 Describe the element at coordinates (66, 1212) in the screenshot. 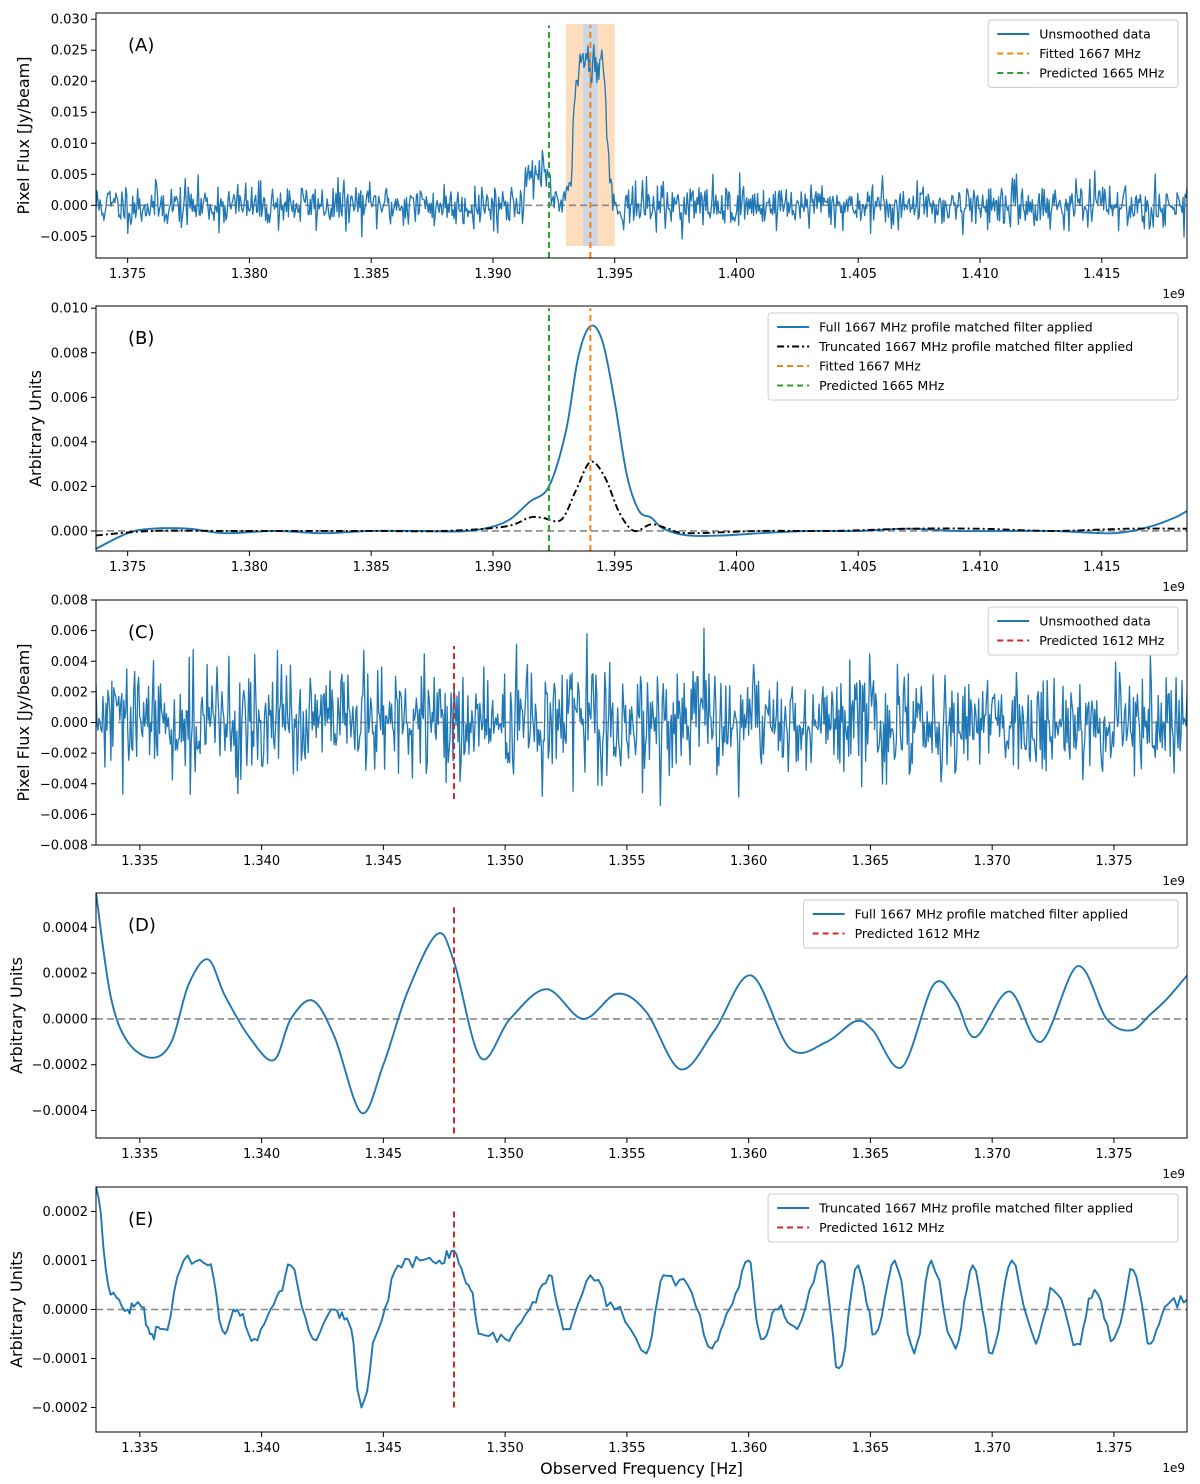

I see `y-tick-label-E-4: 0.0002` at that location.